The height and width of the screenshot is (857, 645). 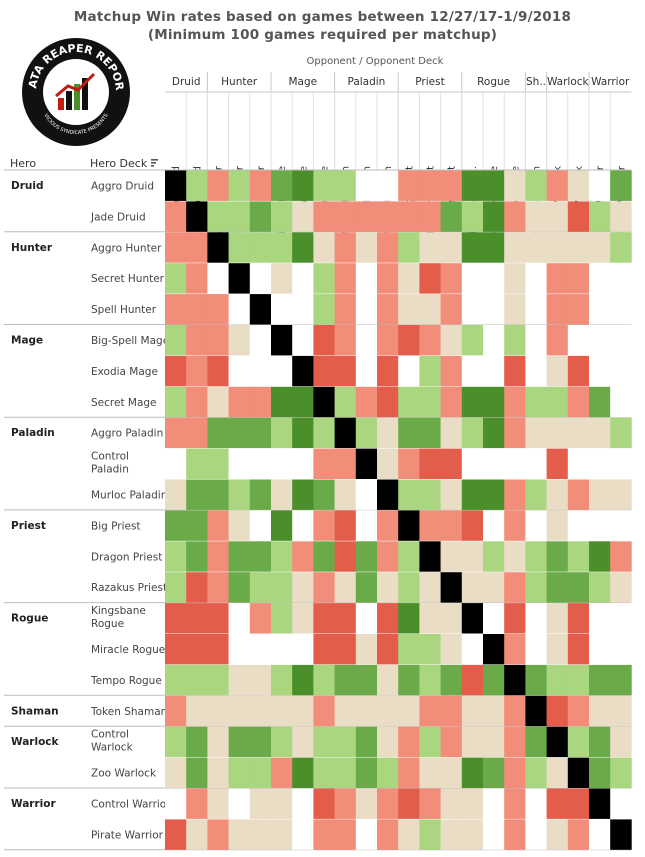 I want to click on column-group-label: Druid, so click(x=186, y=82).